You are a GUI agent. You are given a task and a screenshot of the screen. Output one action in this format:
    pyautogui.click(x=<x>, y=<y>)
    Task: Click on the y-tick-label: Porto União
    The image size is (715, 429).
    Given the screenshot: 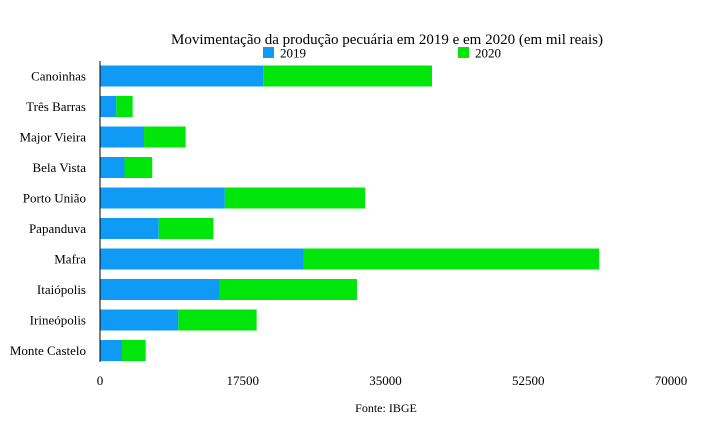 What is the action you would take?
    pyautogui.click(x=54, y=198)
    